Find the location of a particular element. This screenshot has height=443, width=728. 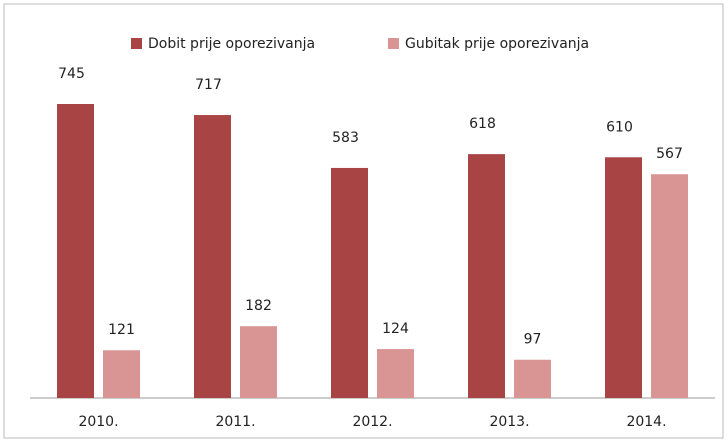

data-label: 182 is located at coordinates (258, 306).